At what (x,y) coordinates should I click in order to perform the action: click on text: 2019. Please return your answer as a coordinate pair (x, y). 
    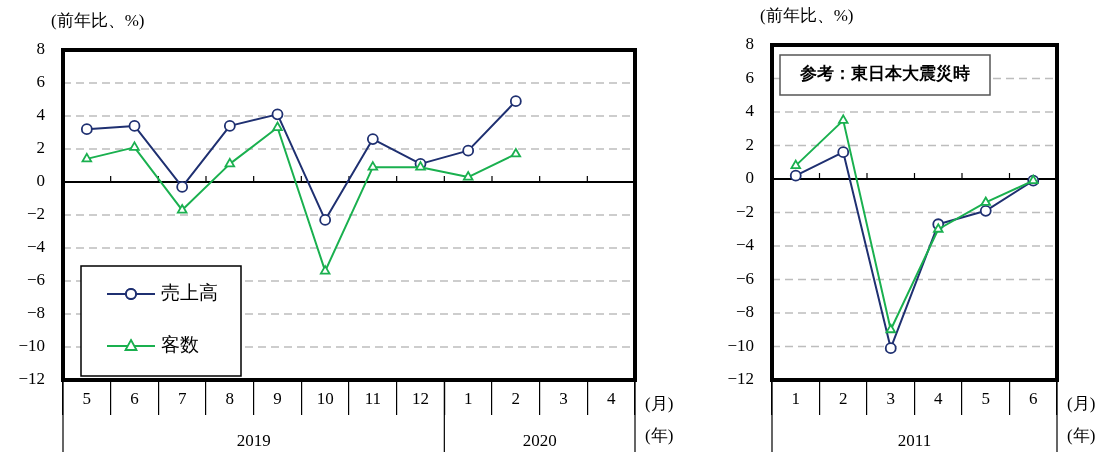
    Looking at the image, I should click on (253, 441).